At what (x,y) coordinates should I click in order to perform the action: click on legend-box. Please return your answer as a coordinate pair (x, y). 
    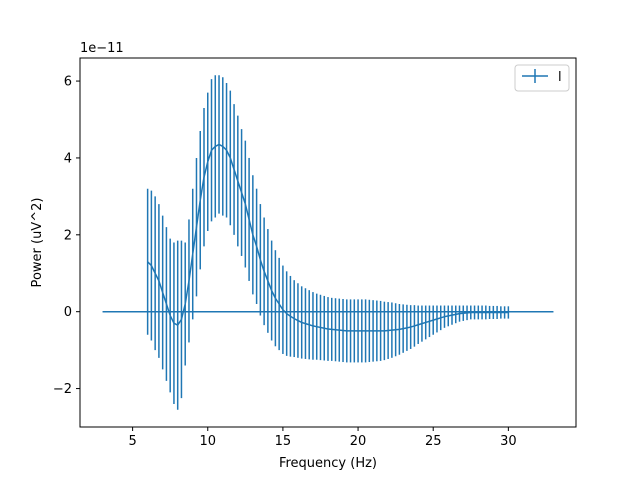
    Looking at the image, I should click on (542, 78).